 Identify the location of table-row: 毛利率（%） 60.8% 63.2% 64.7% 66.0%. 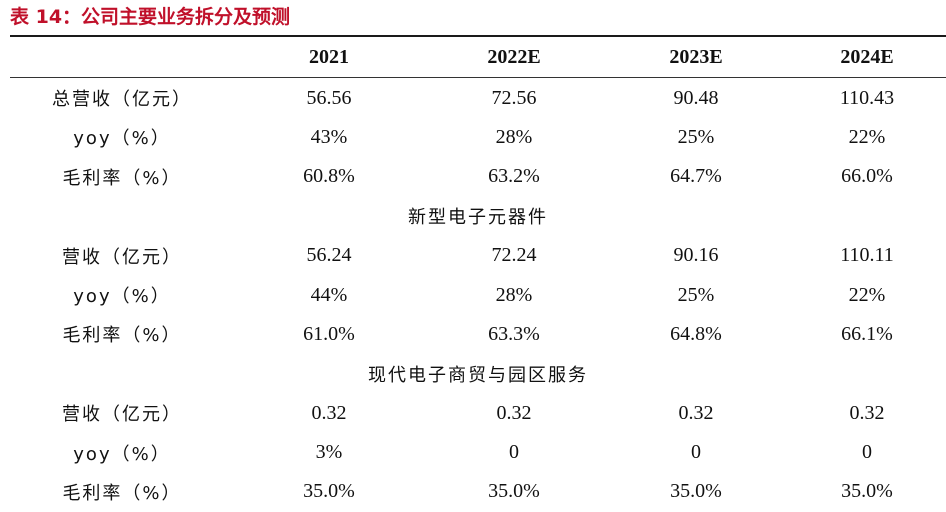
(478, 176).